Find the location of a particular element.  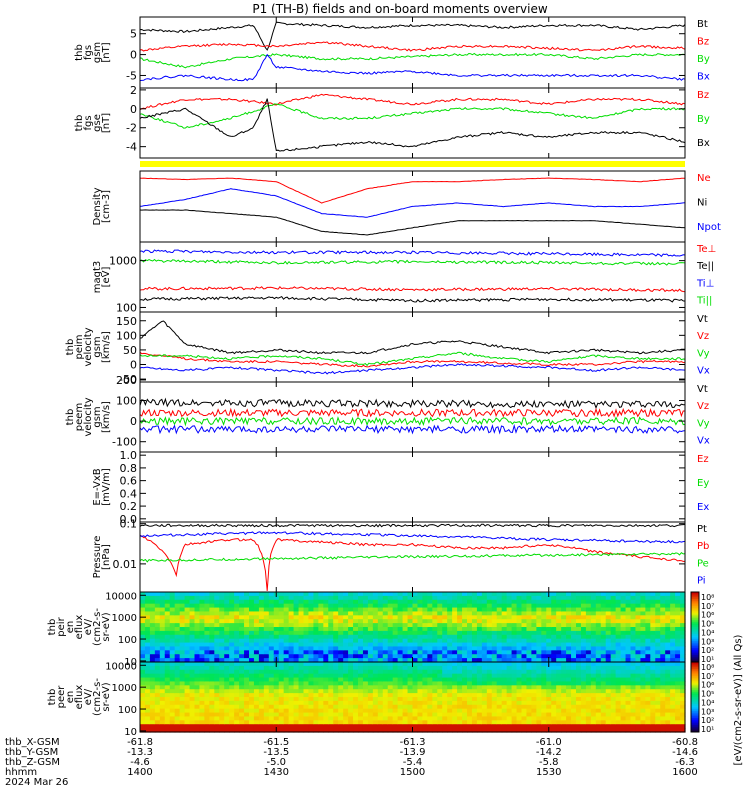

y-axis-label: [km/s] is located at coordinates (106, 347).